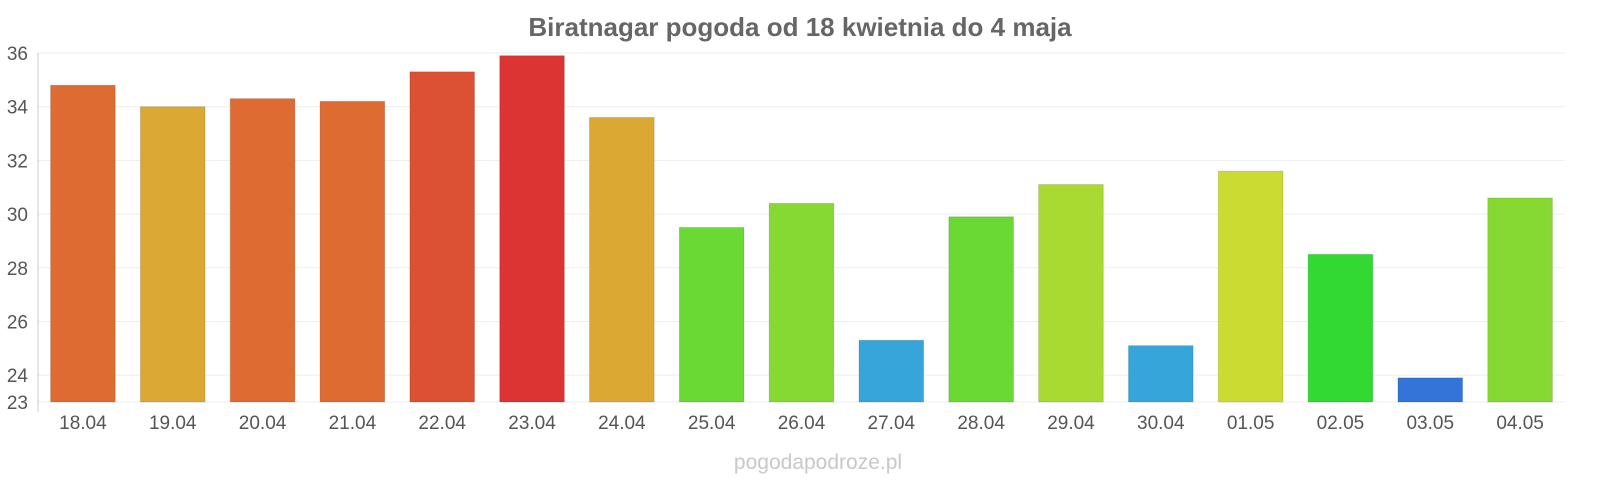 This screenshot has width=1600, height=480. What do you see at coordinates (711, 315) in the screenshot?
I see `bar-25.04` at bounding box center [711, 315].